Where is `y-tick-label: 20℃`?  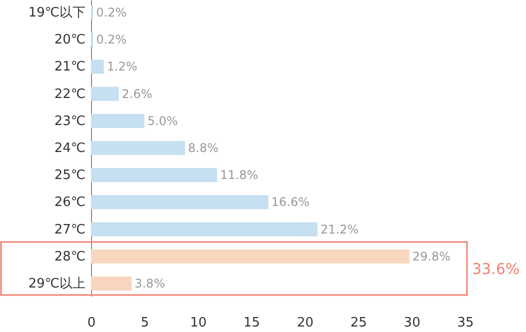 y-tick-label: 20℃ is located at coordinates (70, 40).